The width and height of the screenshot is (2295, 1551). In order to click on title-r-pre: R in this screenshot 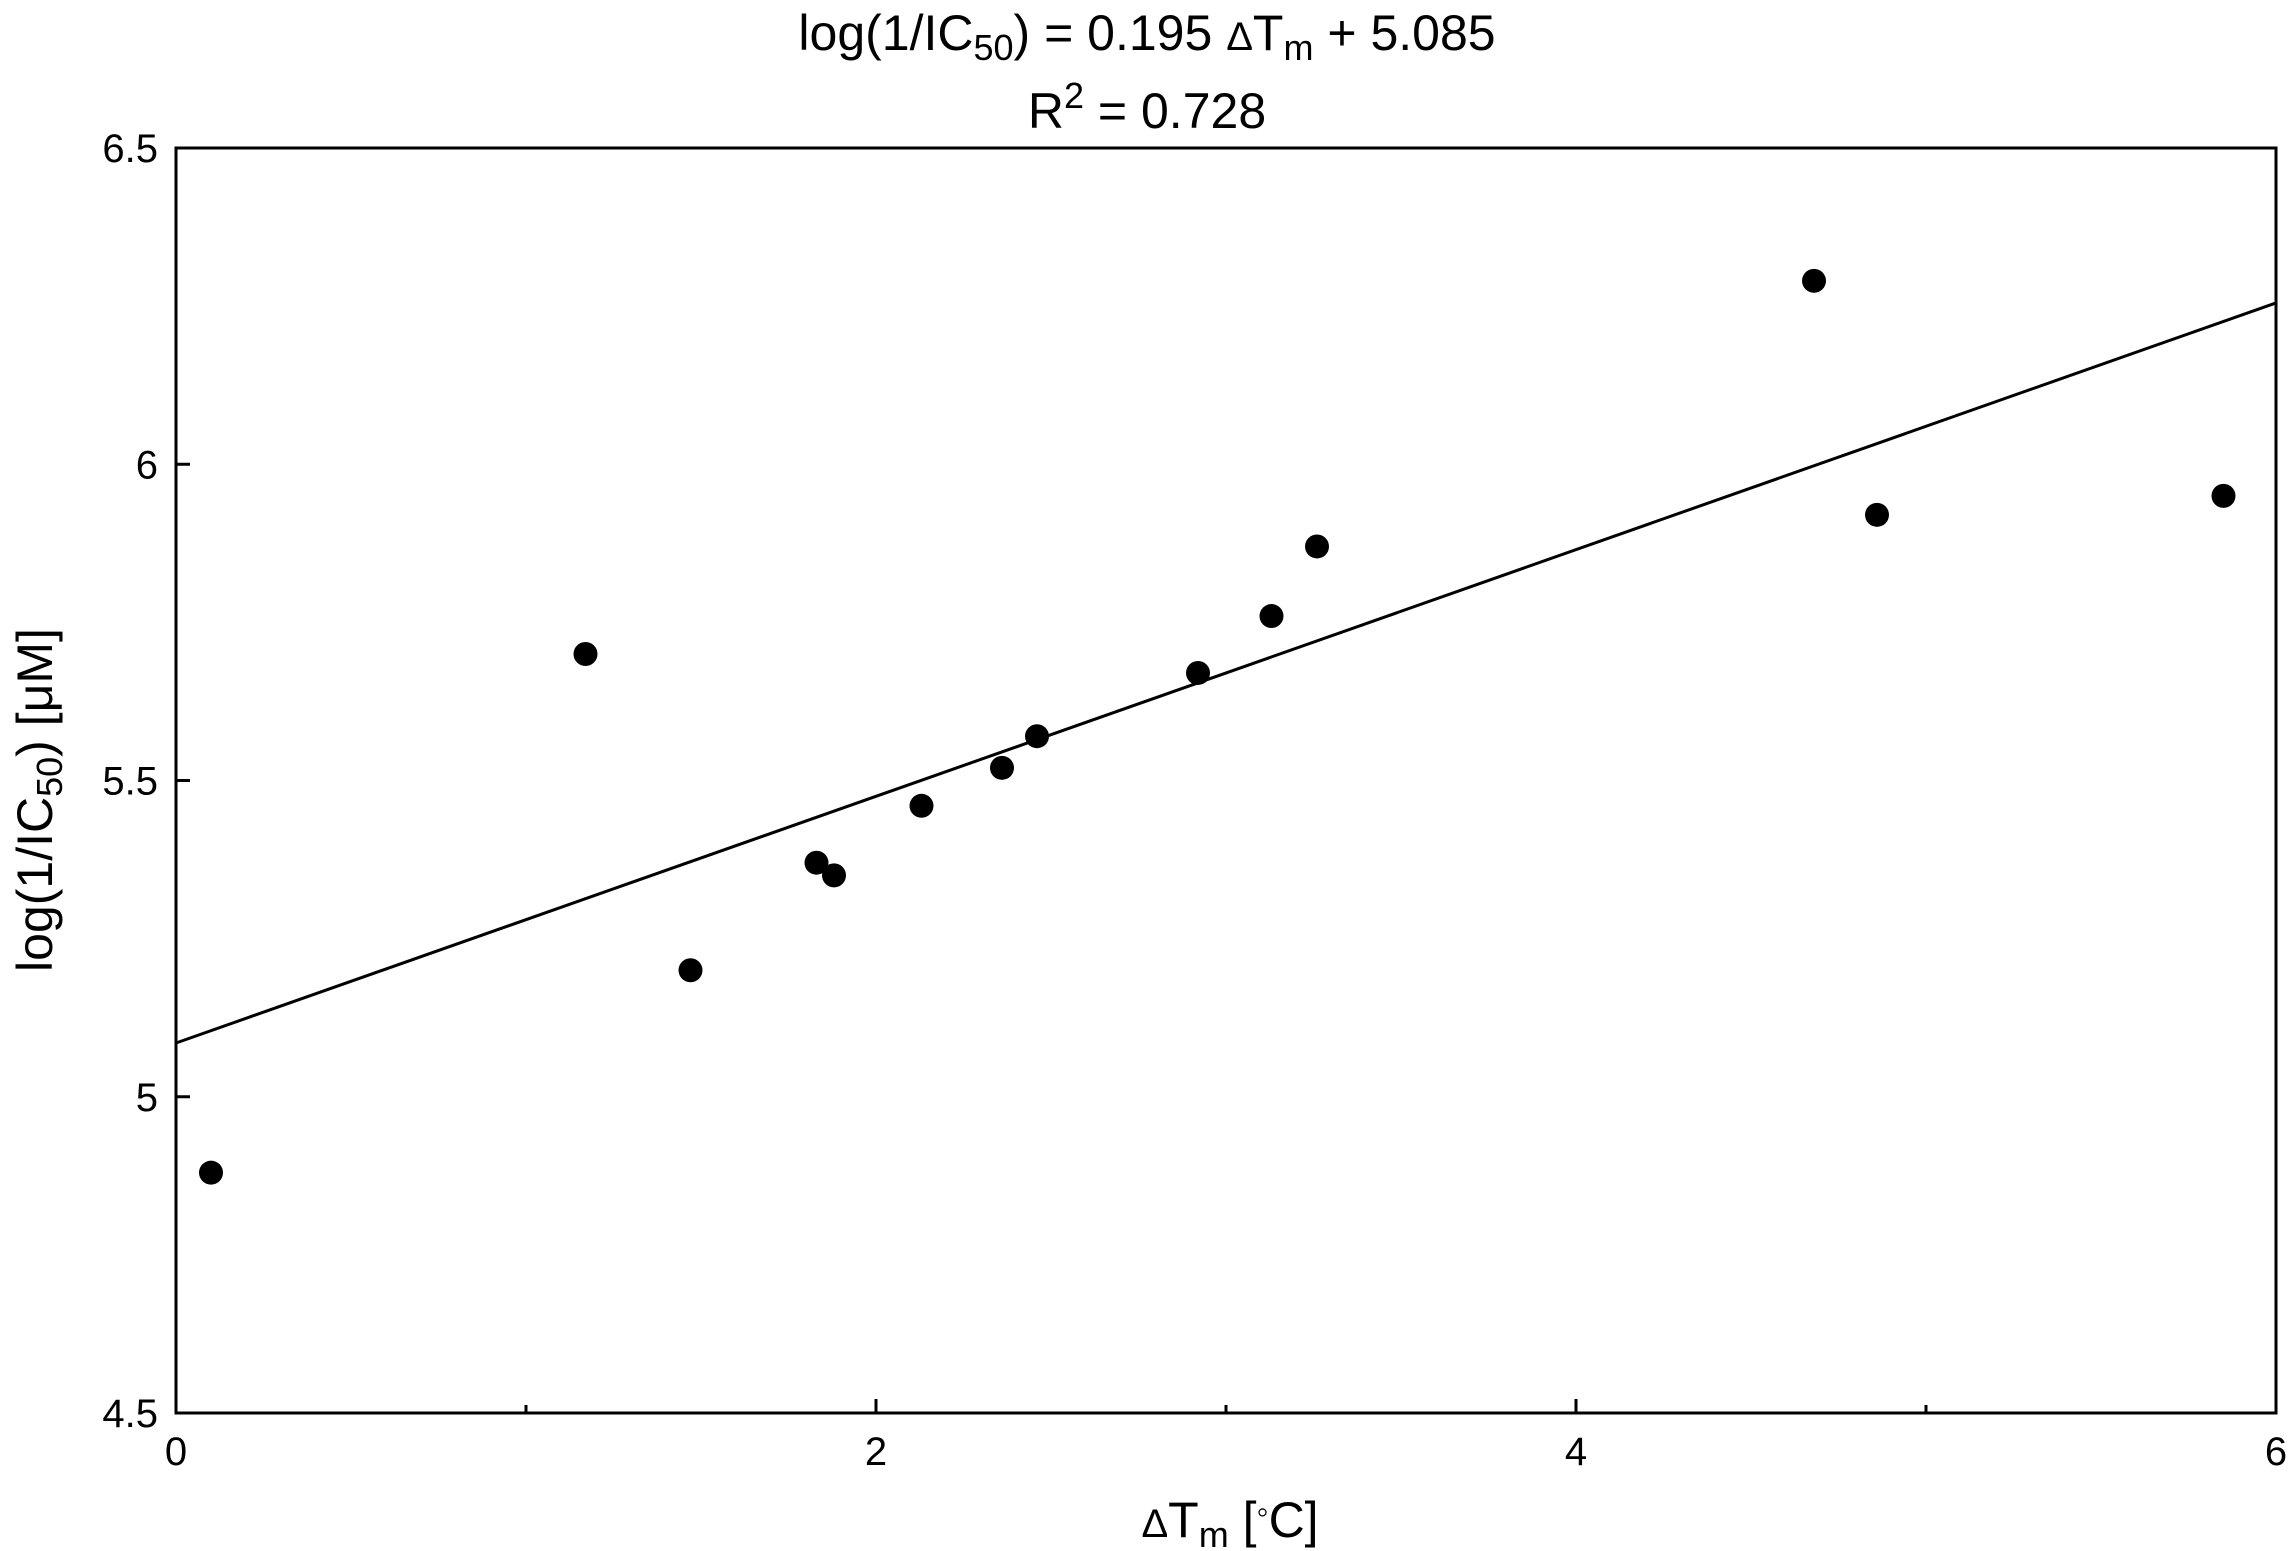, I will do `click(1046, 111)`.